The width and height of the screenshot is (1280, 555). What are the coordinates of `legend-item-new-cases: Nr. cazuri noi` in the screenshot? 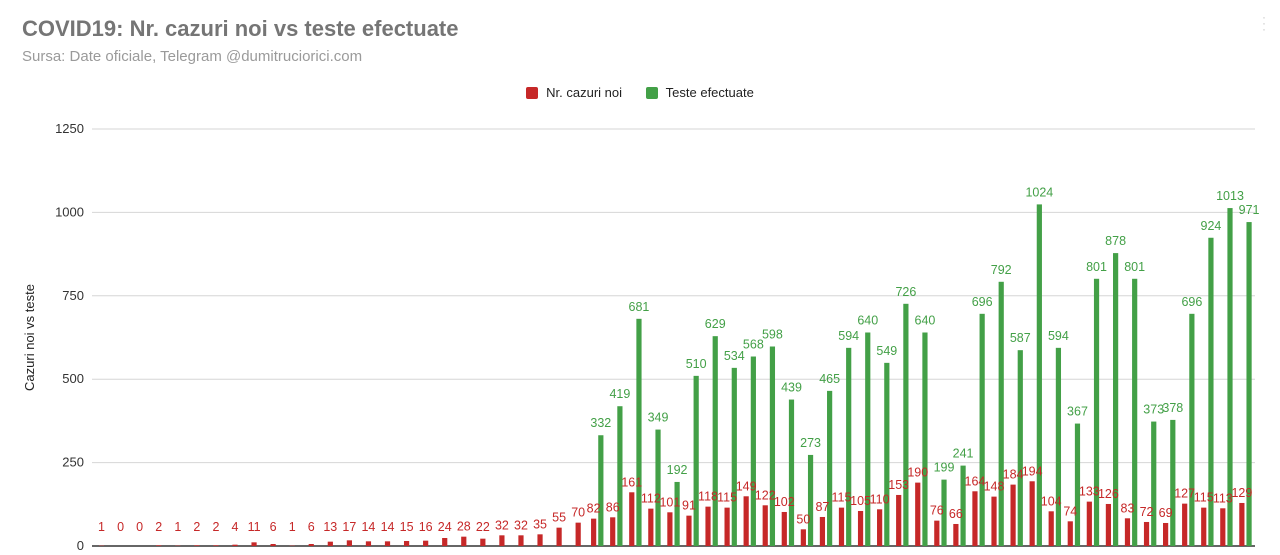 It's located at (574, 92).